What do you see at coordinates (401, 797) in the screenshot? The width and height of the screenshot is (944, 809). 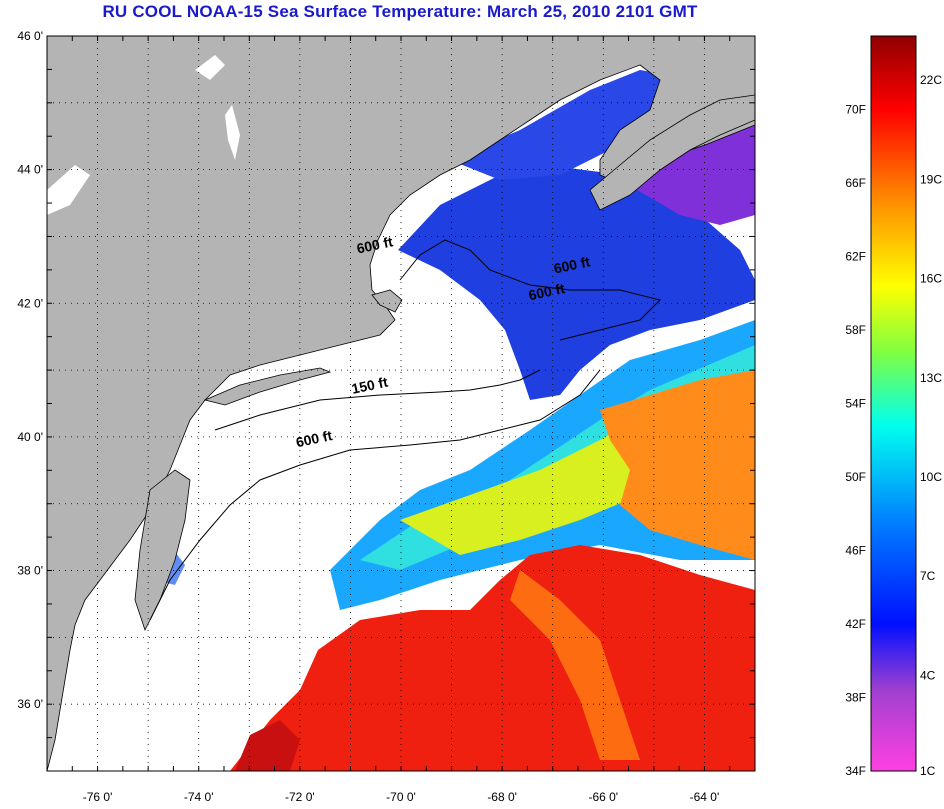 I see `lon-tick-label: -70 0'` at bounding box center [401, 797].